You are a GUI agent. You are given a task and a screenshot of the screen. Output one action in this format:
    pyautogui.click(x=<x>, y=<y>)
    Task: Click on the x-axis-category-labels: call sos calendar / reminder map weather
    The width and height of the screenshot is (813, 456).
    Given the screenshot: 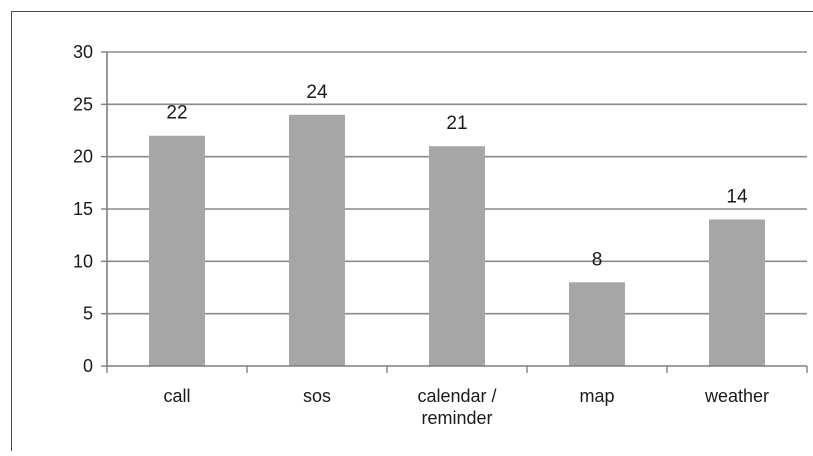 What is the action you would take?
    pyautogui.click(x=466, y=407)
    